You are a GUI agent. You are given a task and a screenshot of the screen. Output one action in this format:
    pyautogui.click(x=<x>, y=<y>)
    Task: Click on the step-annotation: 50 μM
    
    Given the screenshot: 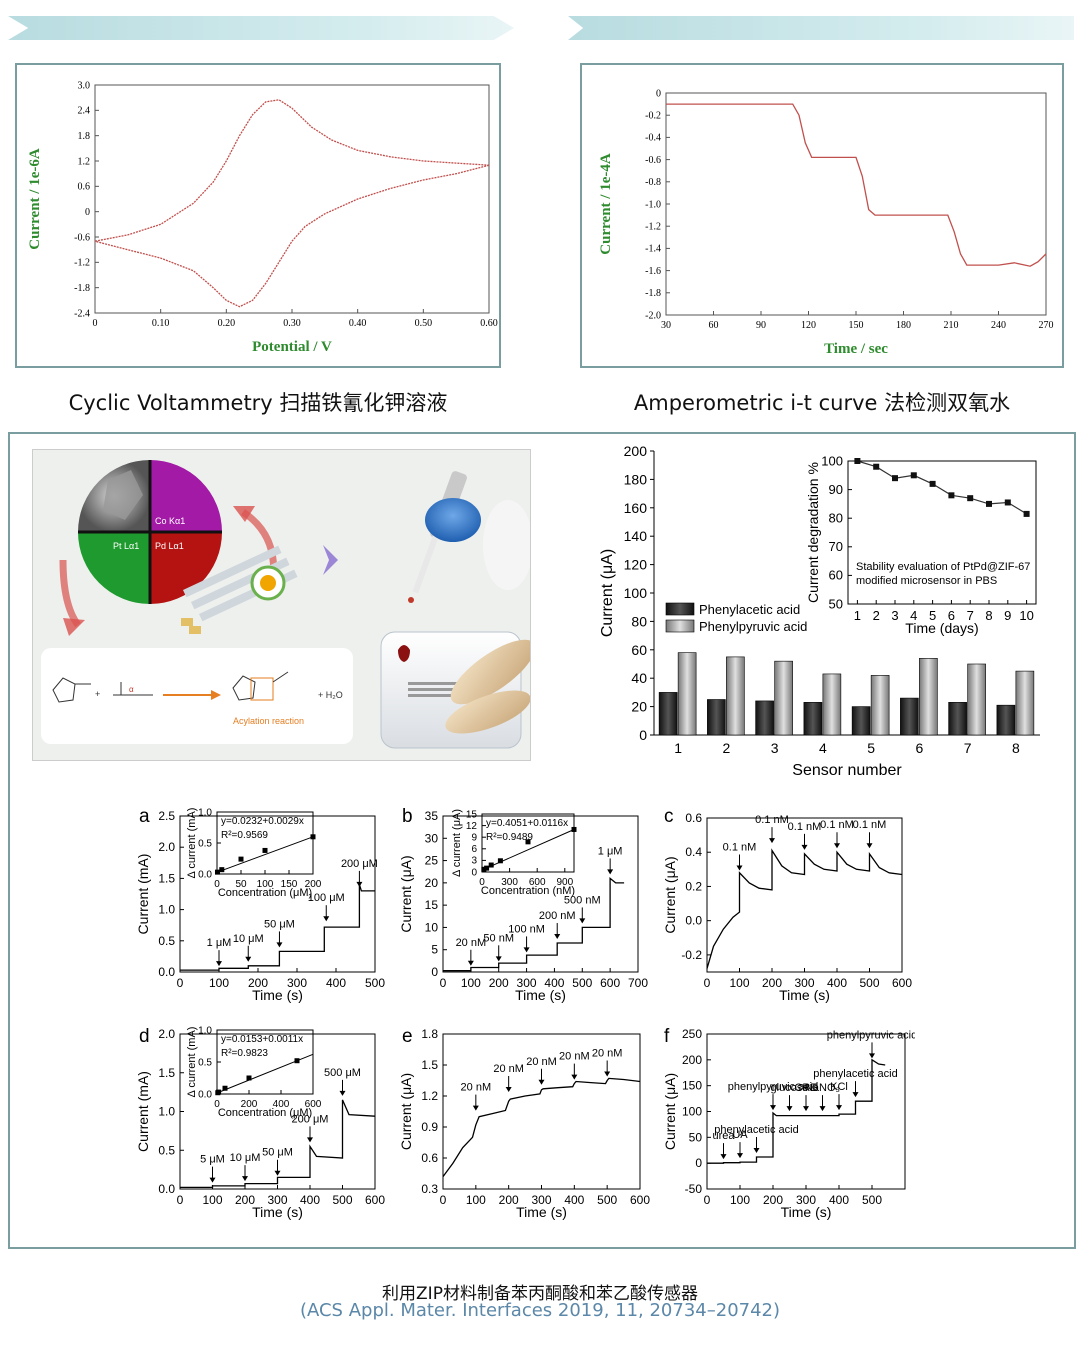 What is the action you would take?
    pyautogui.click(x=279, y=924)
    